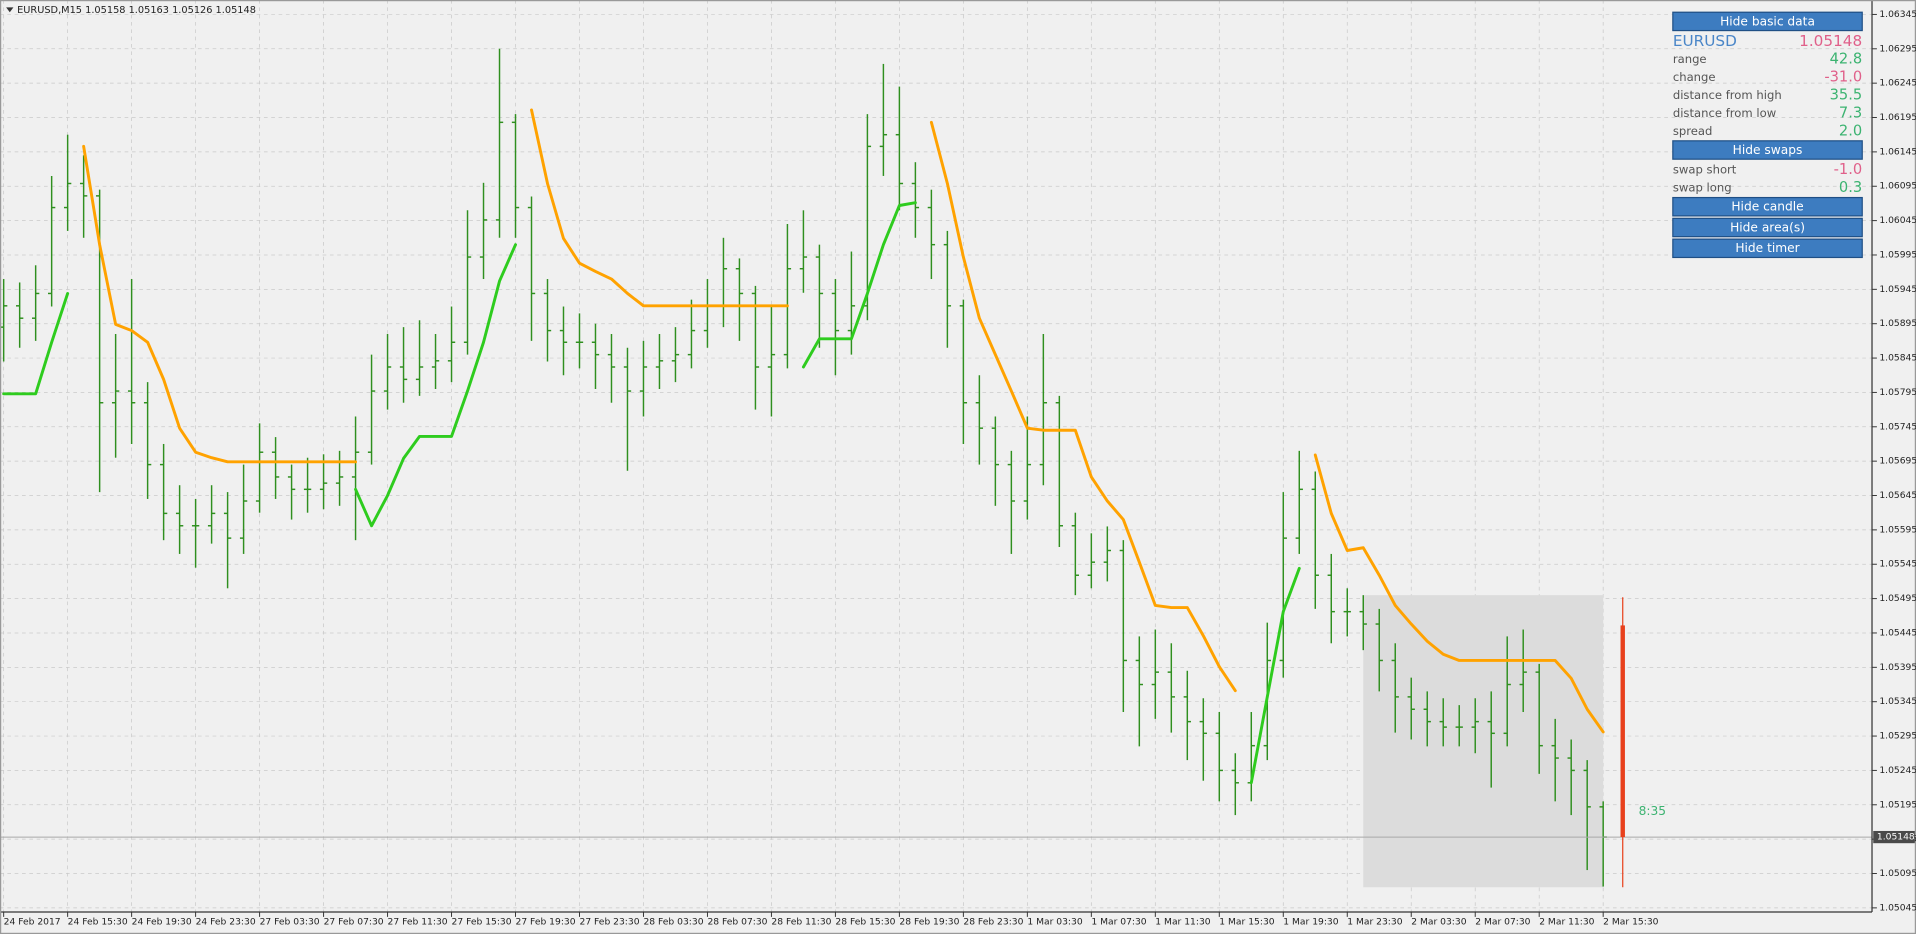 This screenshot has height=934, width=1916. Describe the element at coordinates (1897, 14) in the screenshot. I see `y-tick-label: 1.06345` at that location.